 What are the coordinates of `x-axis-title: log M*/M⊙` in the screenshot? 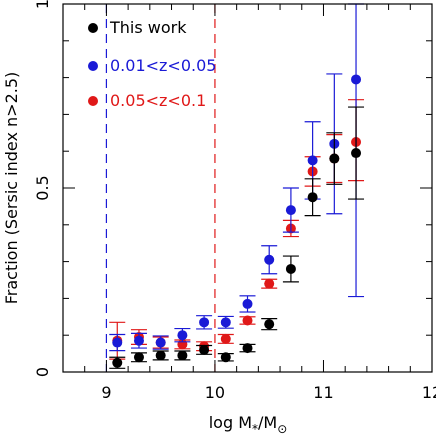 It's located at (248, 424).